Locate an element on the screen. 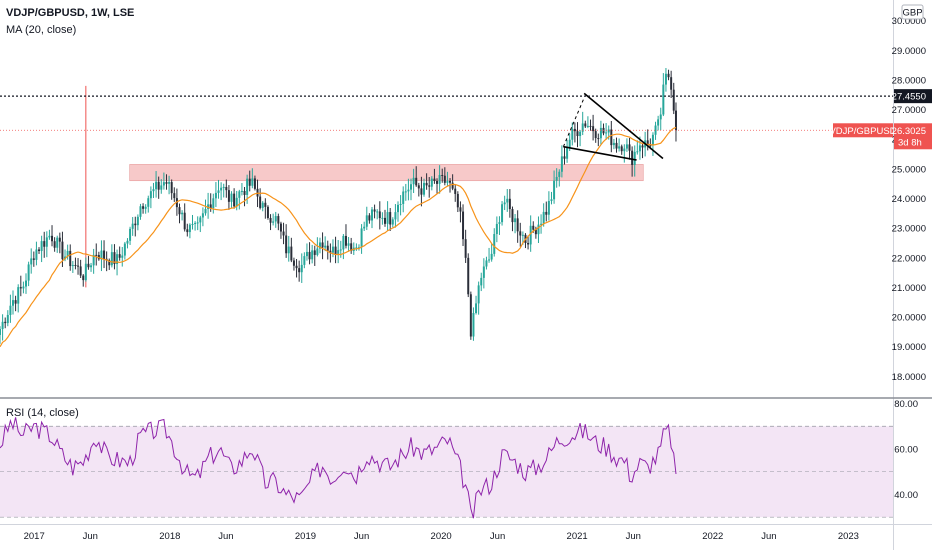  time-tick-label: 2022 is located at coordinates (712, 536).